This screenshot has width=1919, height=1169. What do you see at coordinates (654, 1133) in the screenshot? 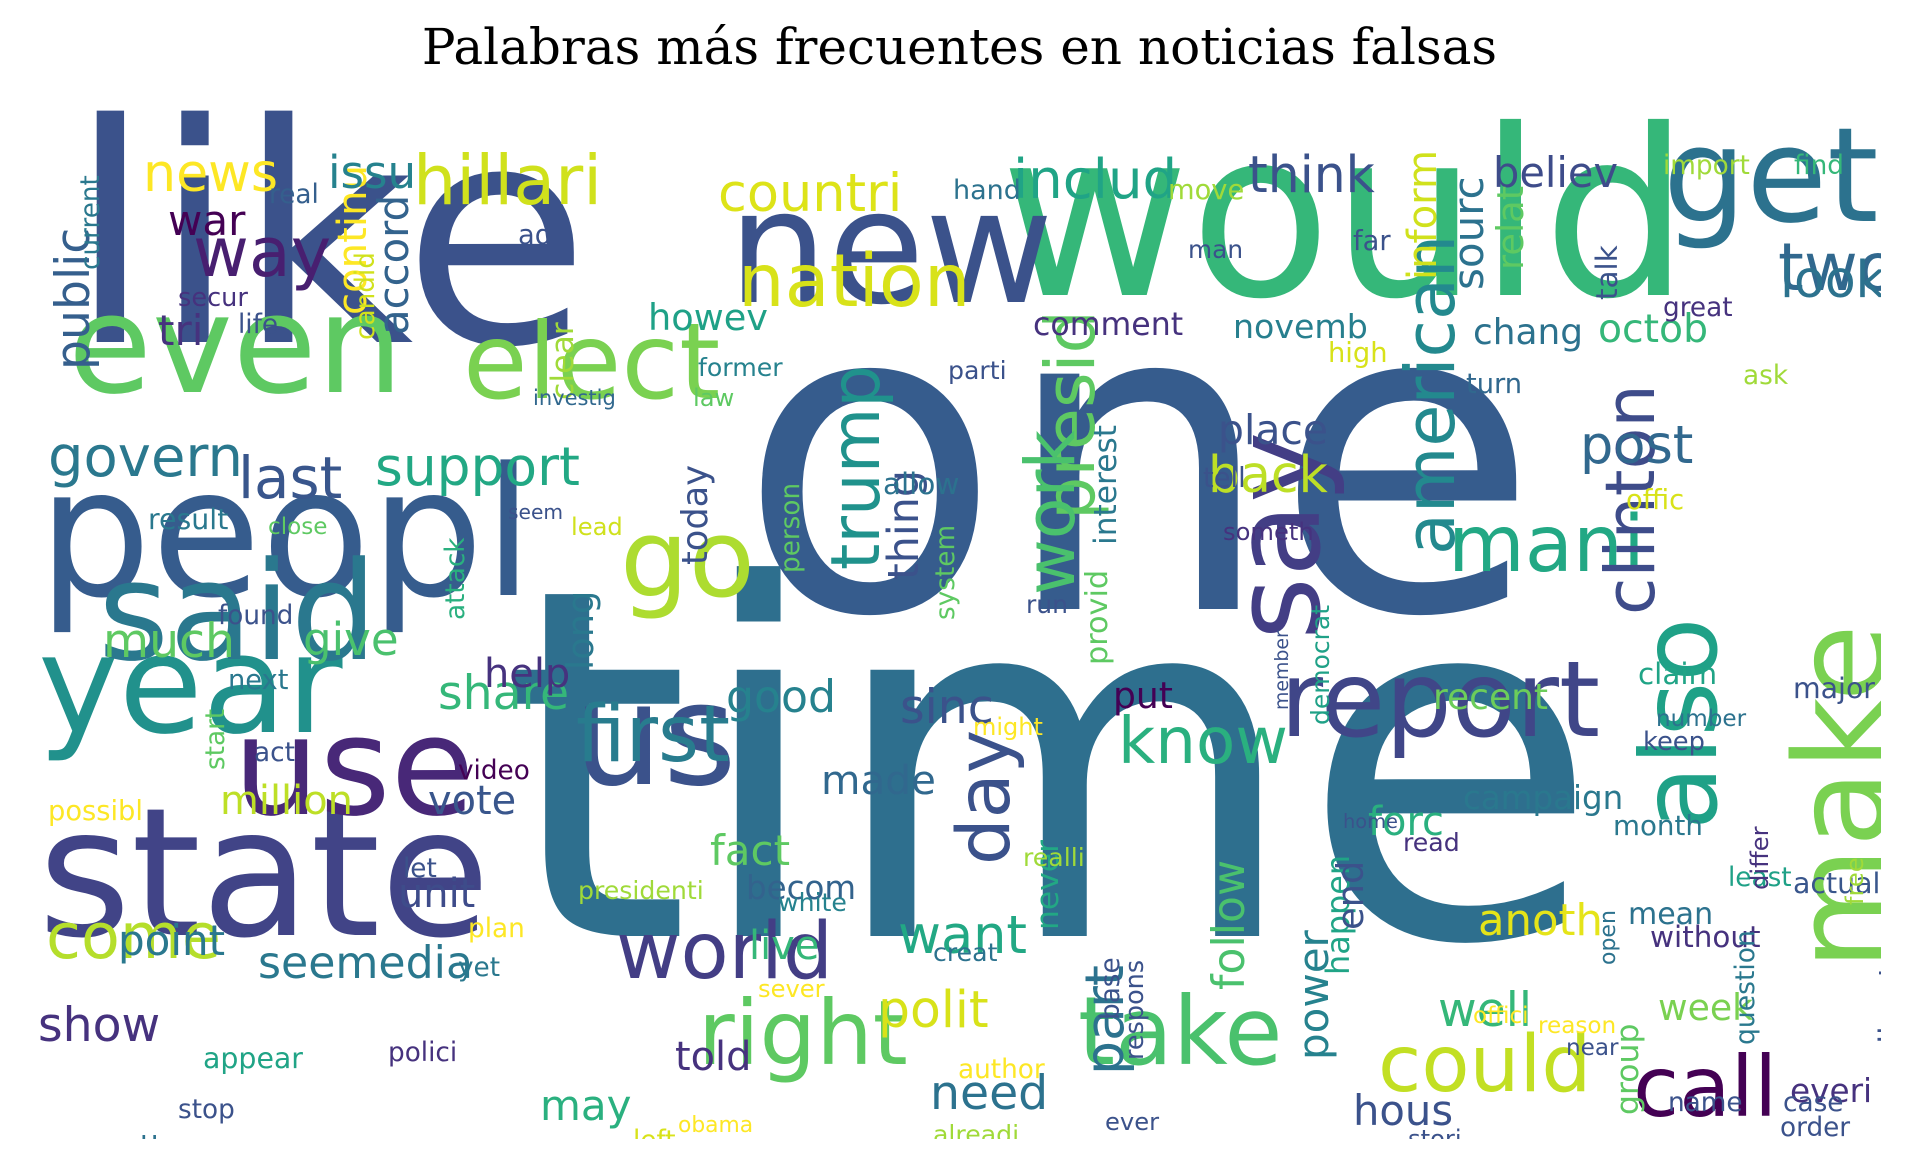
I see `word-left: left` at bounding box center [654, 1133].